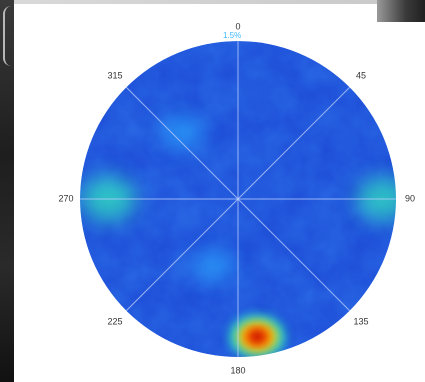 The image size is (425, 382). Describe the element at coordinates (410, 198) in the screenshot. I see `angle-tick-90: 90` at that location.